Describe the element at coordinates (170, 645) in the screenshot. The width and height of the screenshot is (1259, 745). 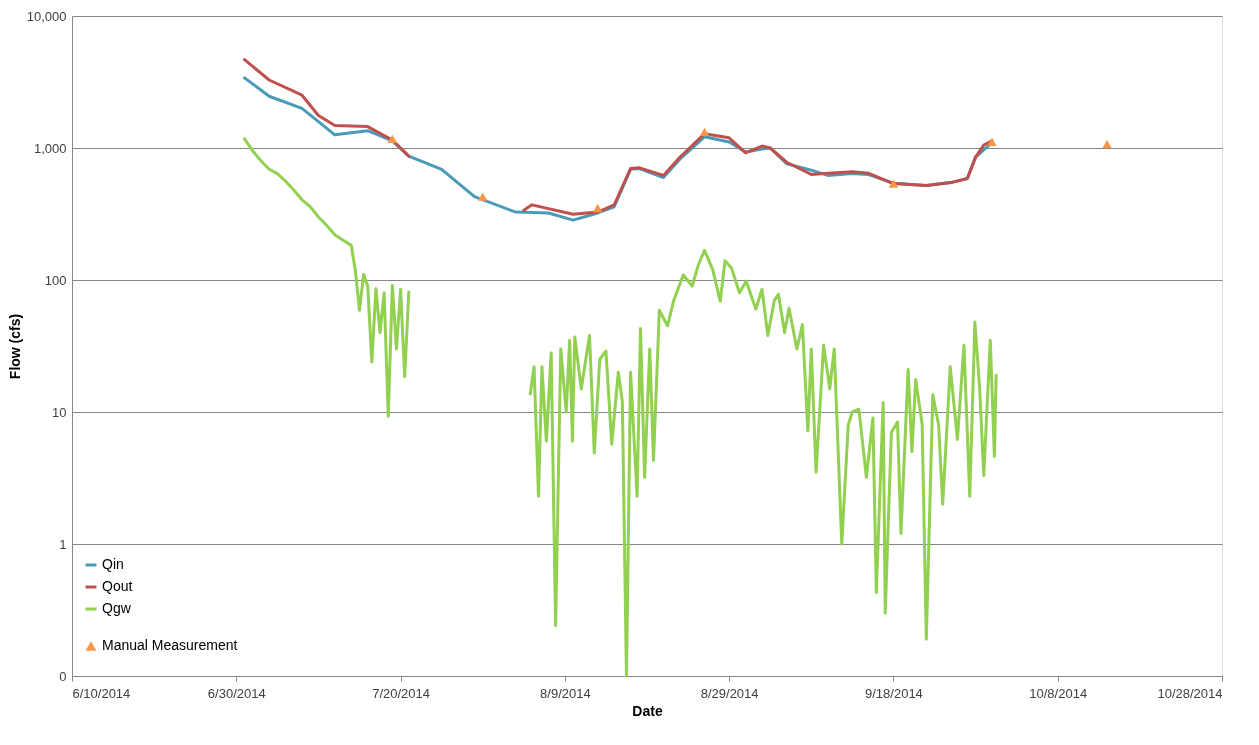
I see `legend-label: Manual Measurement` at that location.